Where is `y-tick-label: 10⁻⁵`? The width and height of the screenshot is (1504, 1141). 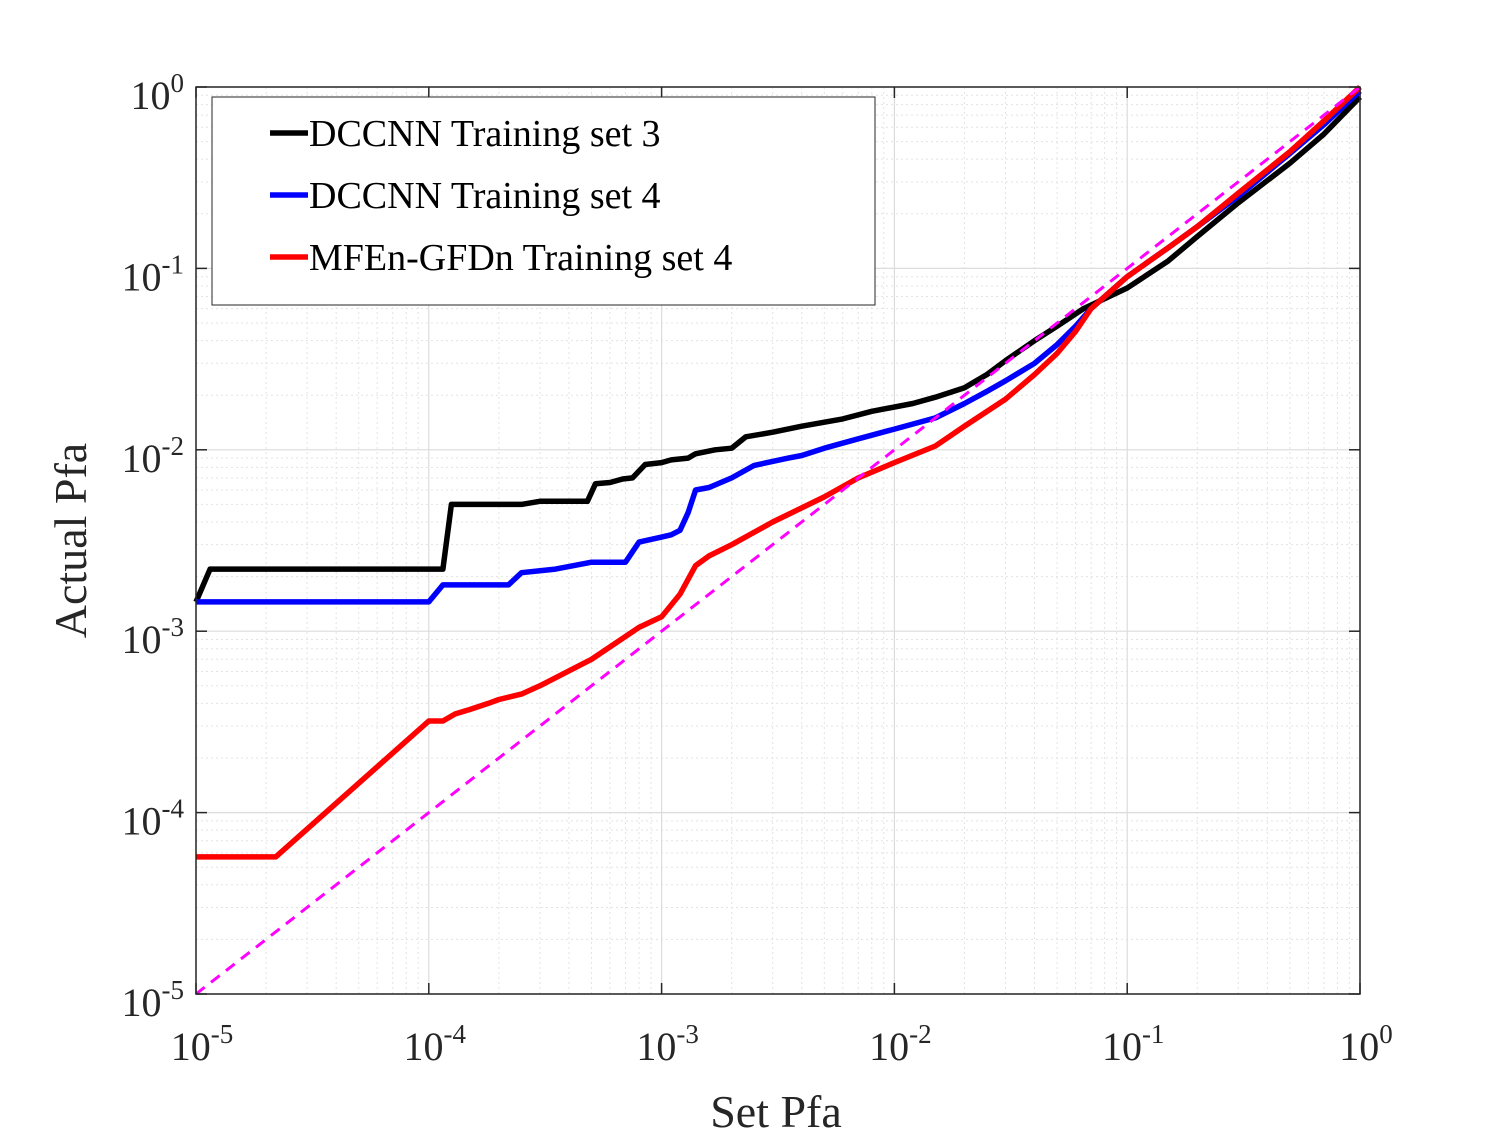 y-tick-label: 10⁻⁵ is located at coordinates (153, 1000).